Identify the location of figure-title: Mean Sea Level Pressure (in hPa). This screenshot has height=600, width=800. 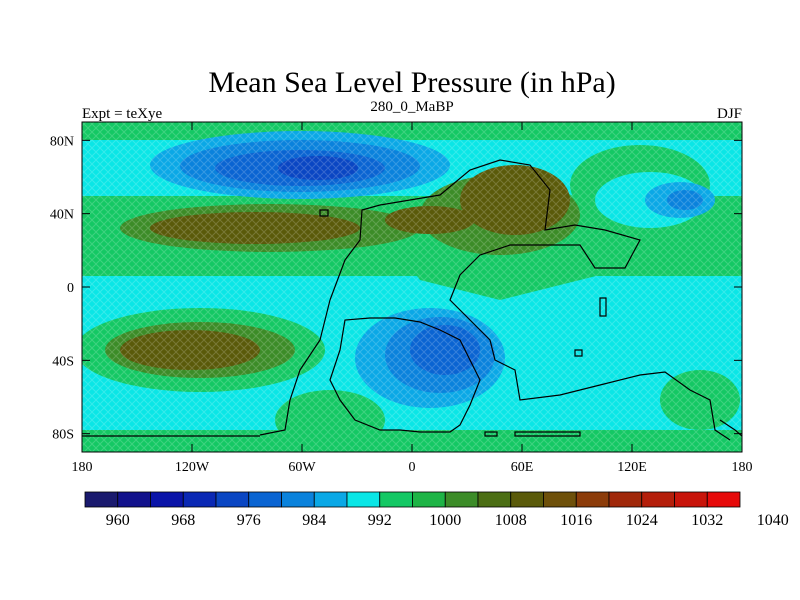
(411, 82).